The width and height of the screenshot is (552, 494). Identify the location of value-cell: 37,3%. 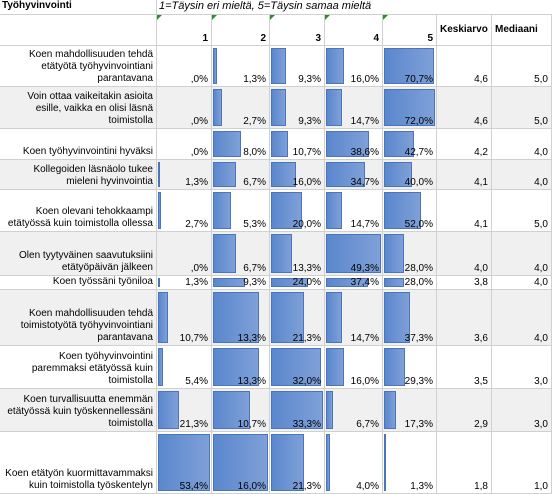
(410, 318).